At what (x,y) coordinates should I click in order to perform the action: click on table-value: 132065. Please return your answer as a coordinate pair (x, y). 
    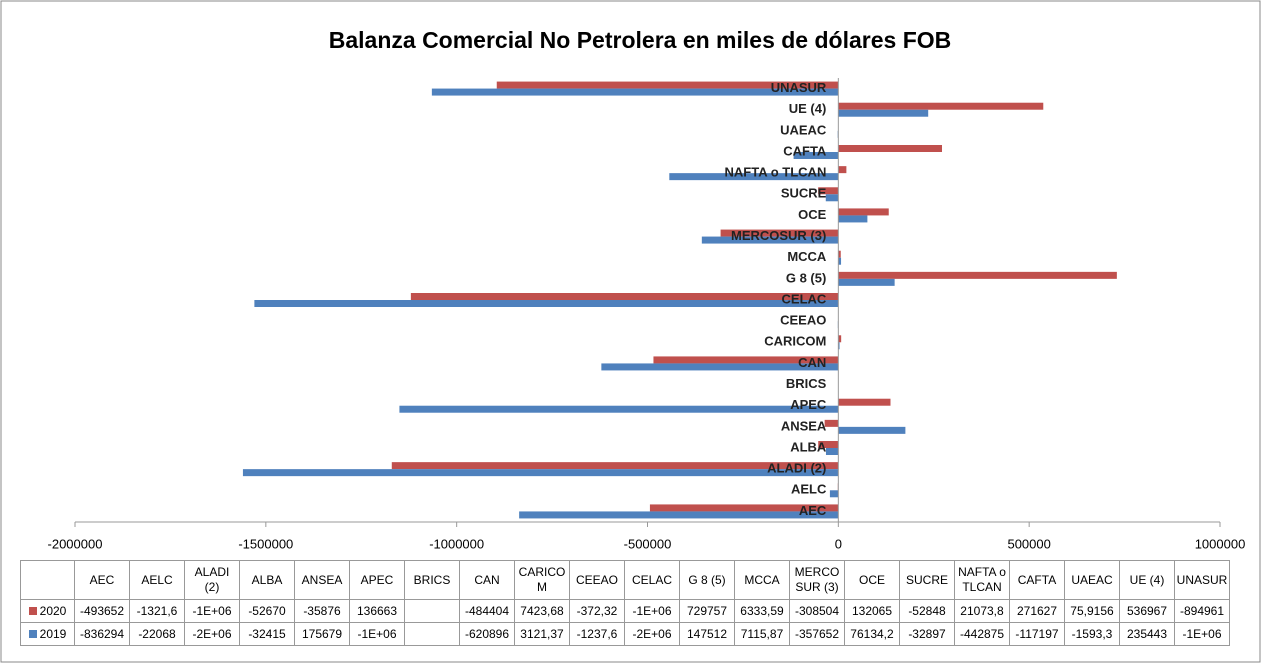
    Looking at the image, I should click on (872, 611).